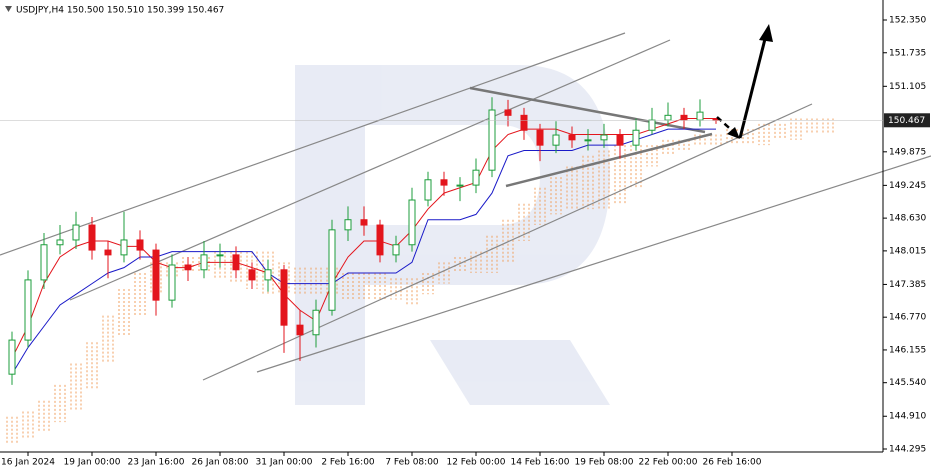 This screenshot has height=476, width=931. What do you see at coordinates (907, 417) in the screenshot?
I see `y-tick-label: 144.910` at bounding box center [907, 417].